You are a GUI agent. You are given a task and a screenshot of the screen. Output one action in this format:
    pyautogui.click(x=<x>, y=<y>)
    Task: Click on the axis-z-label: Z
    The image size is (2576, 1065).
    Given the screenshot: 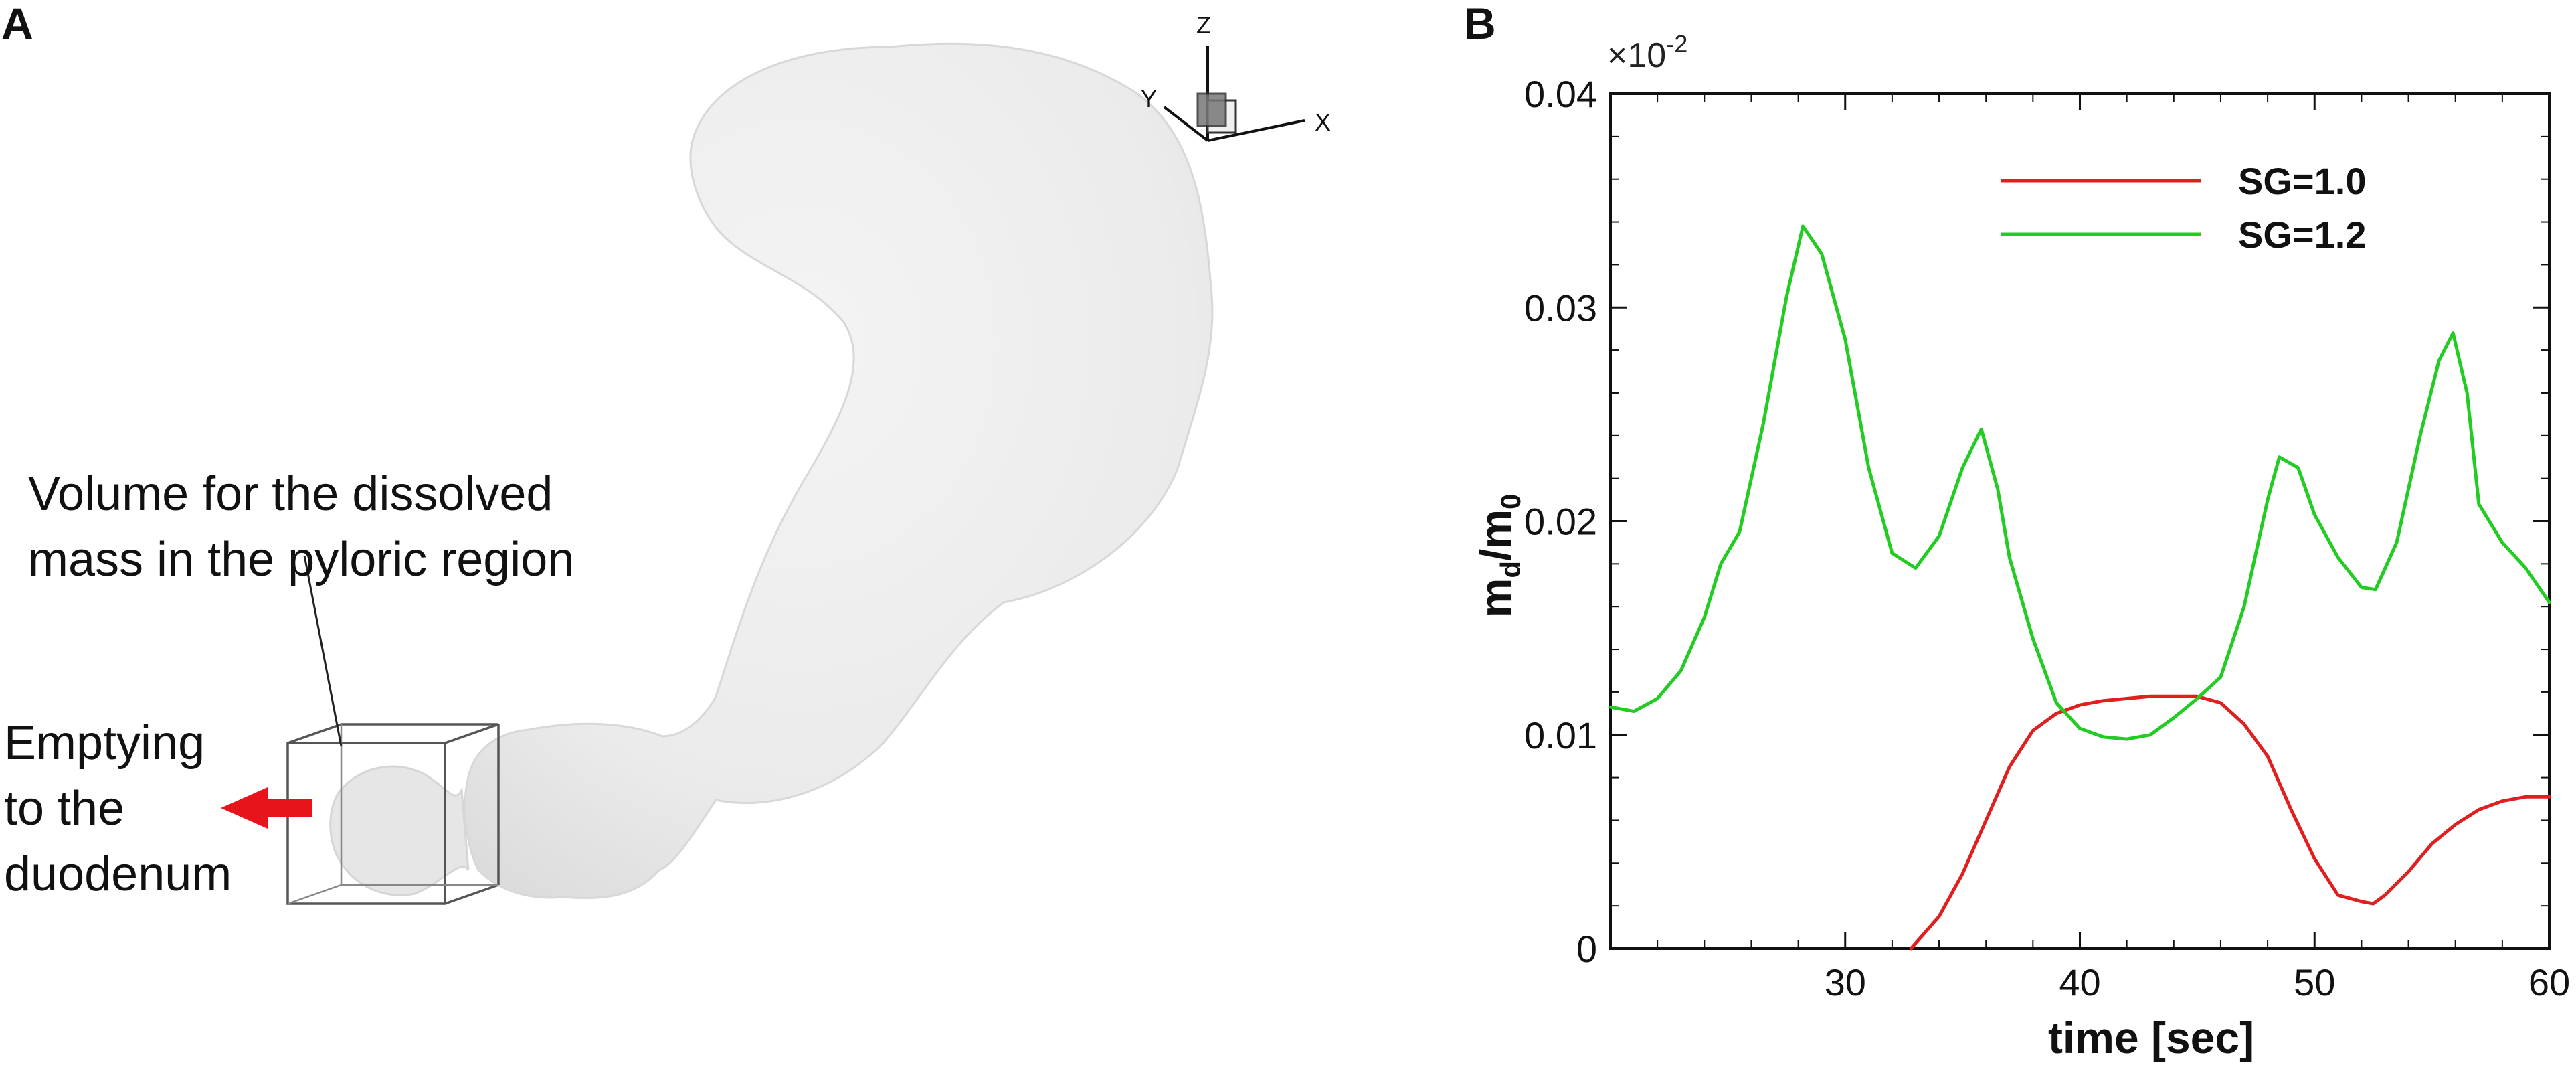 What is the action you would take?
    pyautogui.click(x=1203, y=25)
    